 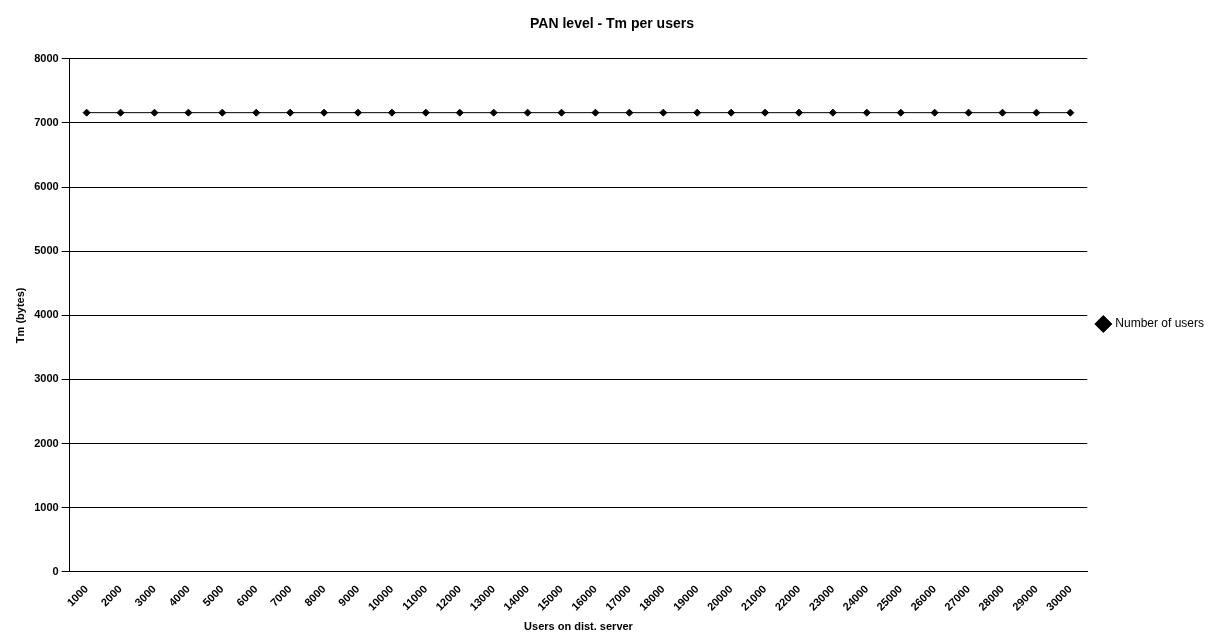 What do you see at coordinates (46, 378) in the screenshot?
I see `y-tick-label: 3000` at bounding box center [46, 378].